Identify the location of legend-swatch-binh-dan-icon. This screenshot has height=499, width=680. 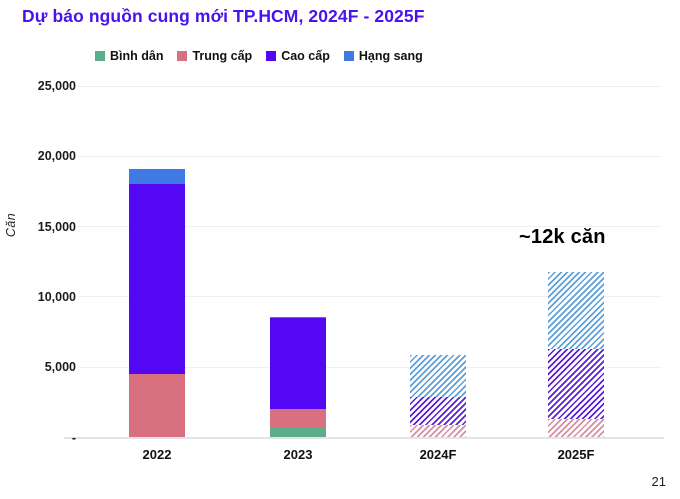
(100, 56).